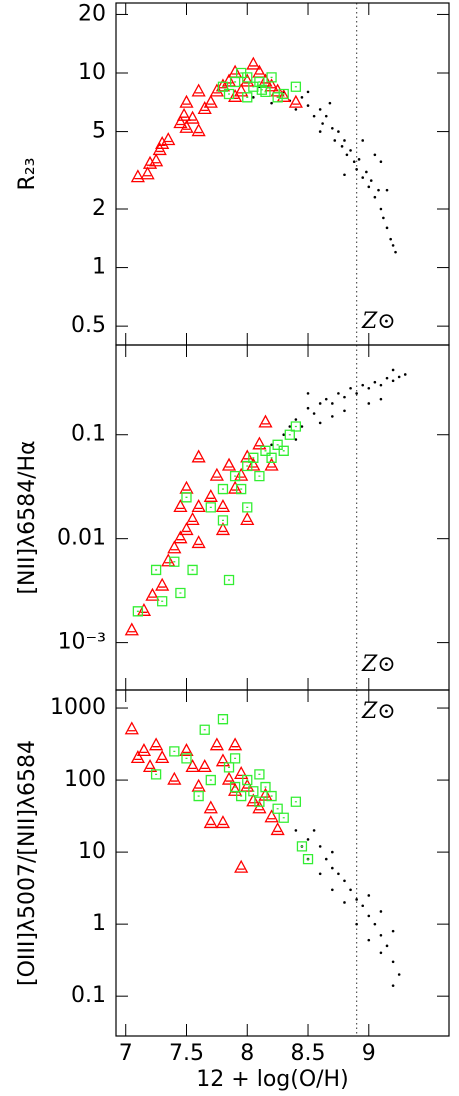 The image size is (459, 1096). I want to click on x-axis-label: 12 + log(O/H), so click(272, 1079).